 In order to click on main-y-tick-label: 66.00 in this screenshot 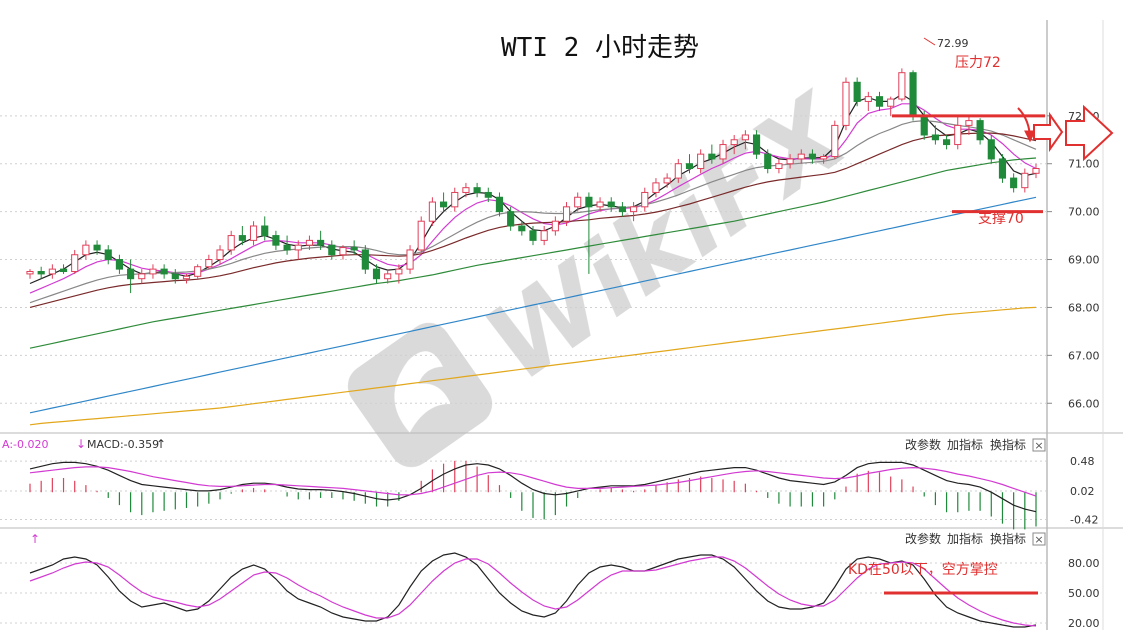, I will do `click(1084, 403)`.